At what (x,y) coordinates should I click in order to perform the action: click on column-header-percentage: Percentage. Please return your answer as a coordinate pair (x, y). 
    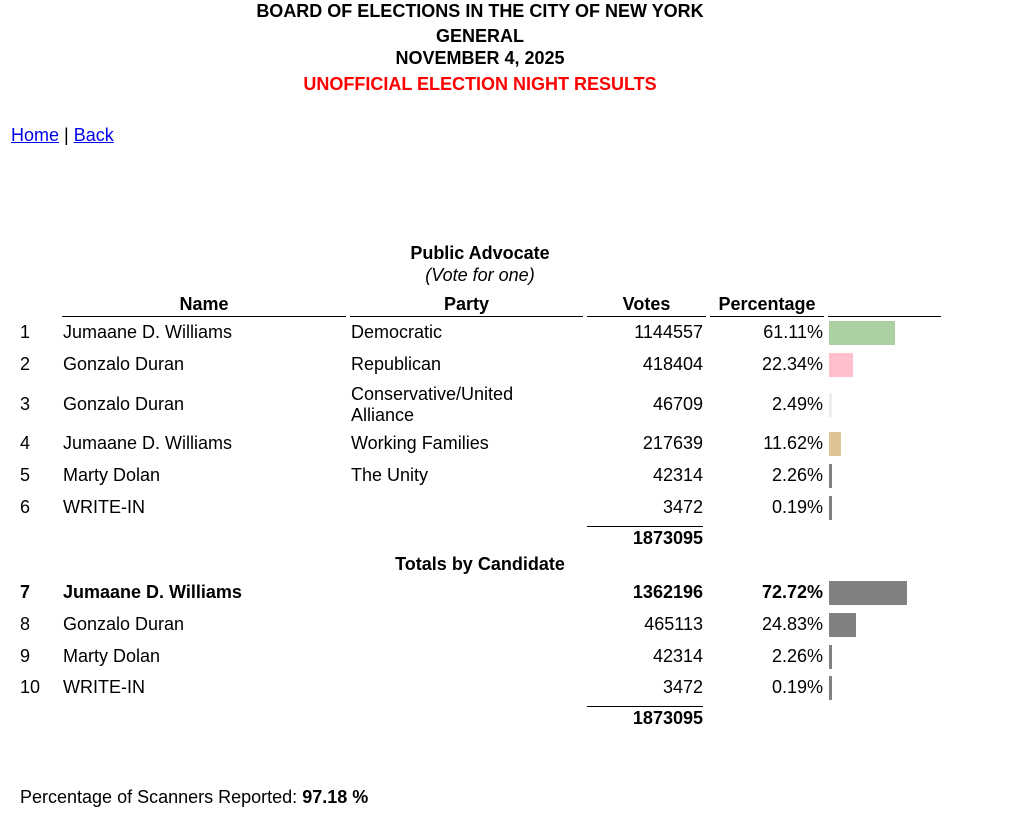
    Looking at the image, I should click on (767, 305).